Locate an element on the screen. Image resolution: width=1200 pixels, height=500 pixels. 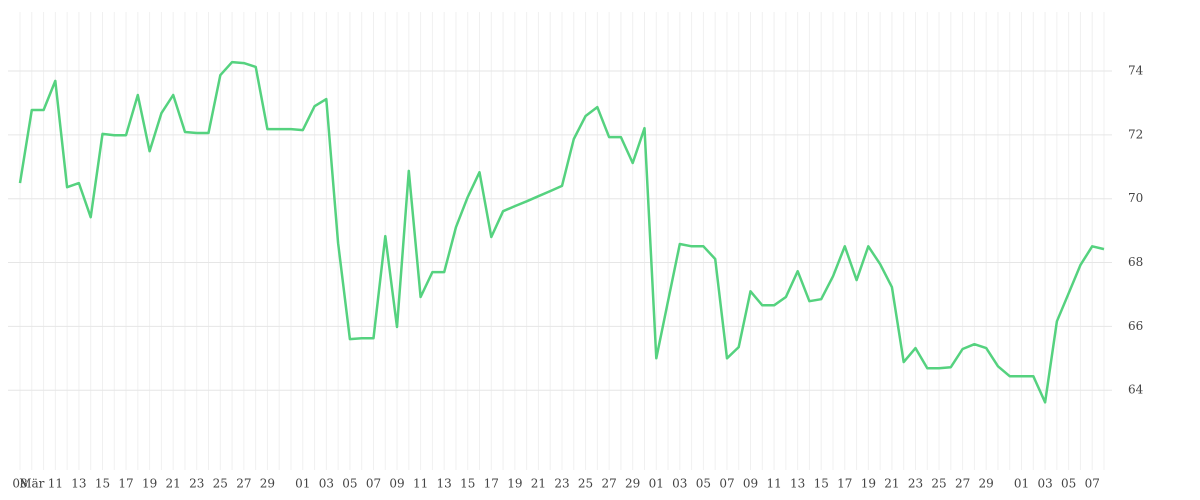
y-tick-label: 68 is located at coordinates (1135, 262).